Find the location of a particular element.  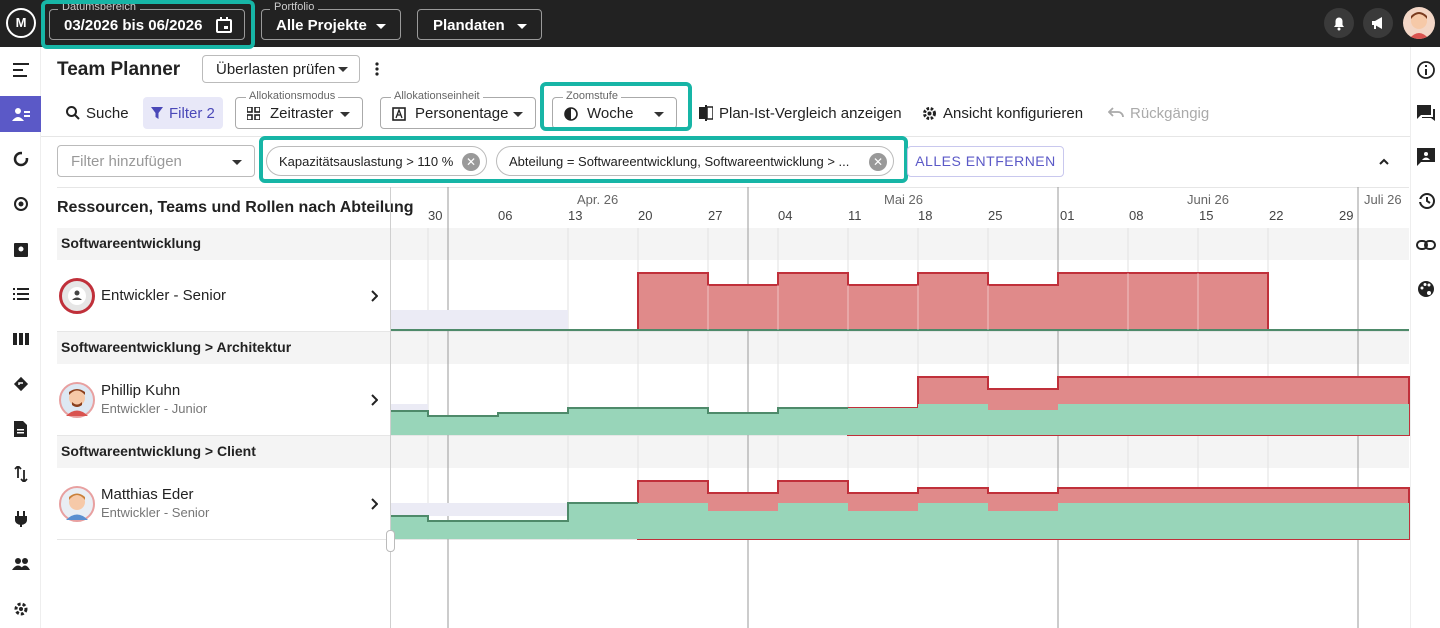

menu-icon is located at coordinates (20, 70).